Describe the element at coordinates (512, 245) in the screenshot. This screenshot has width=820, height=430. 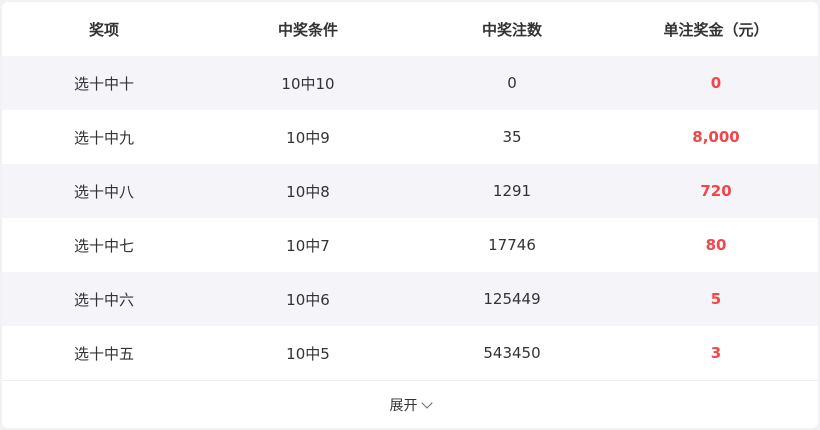
I see `cell-winner-count: 17746` at that location.